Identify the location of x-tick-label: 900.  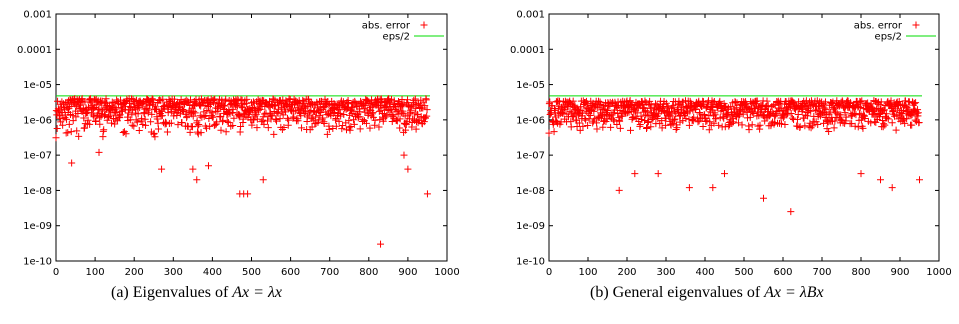
(407, 272).